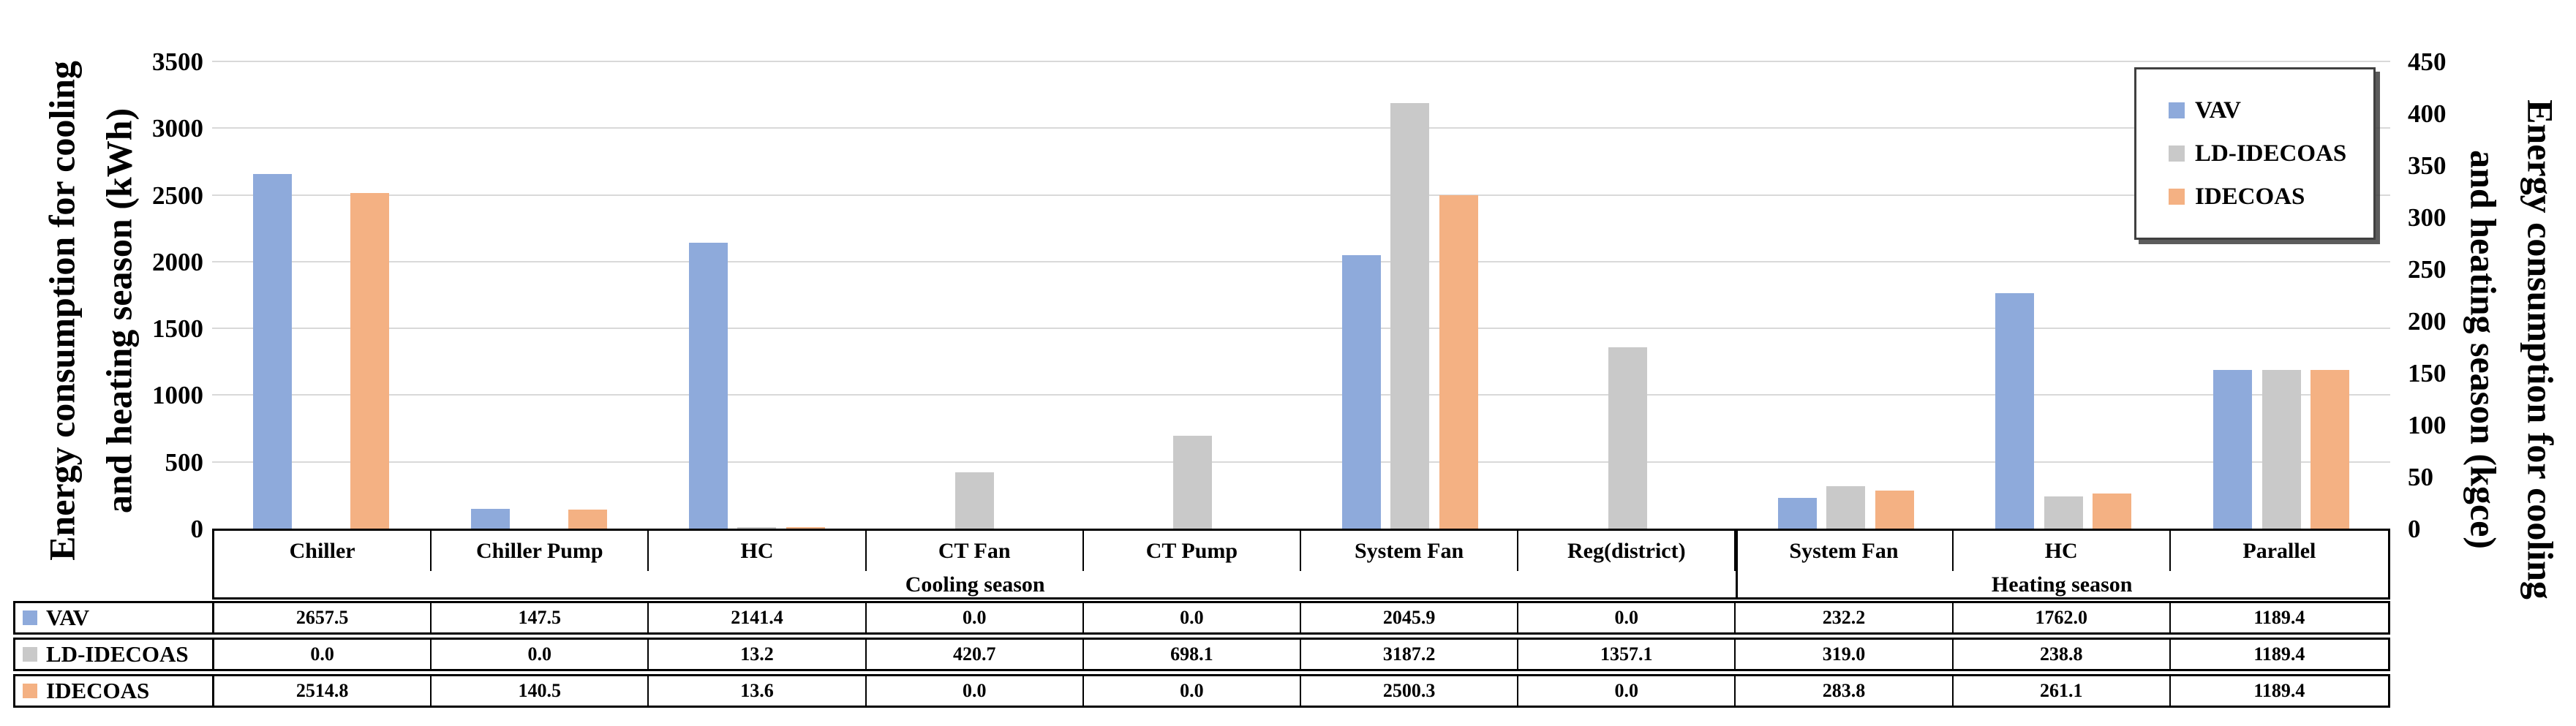 This screenshot has width=2576, height=726. Describe the element at coordinates (2062, 617) in the screenshot. I see `table-value-cell: 1762.0` at that location.